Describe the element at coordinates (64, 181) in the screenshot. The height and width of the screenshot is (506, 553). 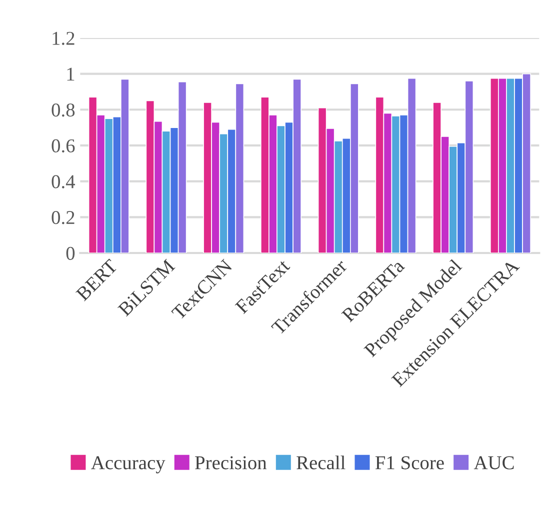
I see `y-tick-label: 0.4` at that location.